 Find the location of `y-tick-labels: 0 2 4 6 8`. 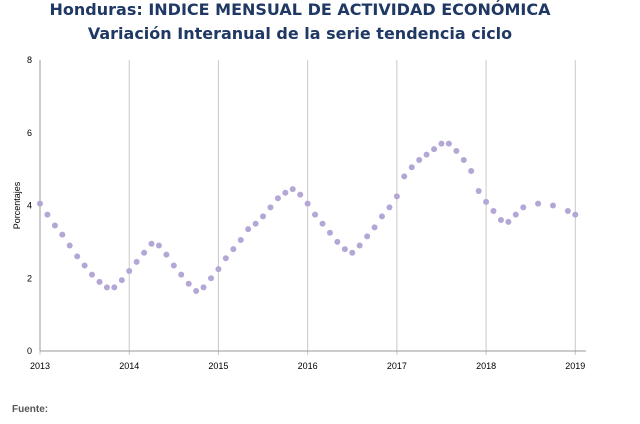

y-tick-labels: 0 2 4 6 8 is located at coordinates (29, 205).